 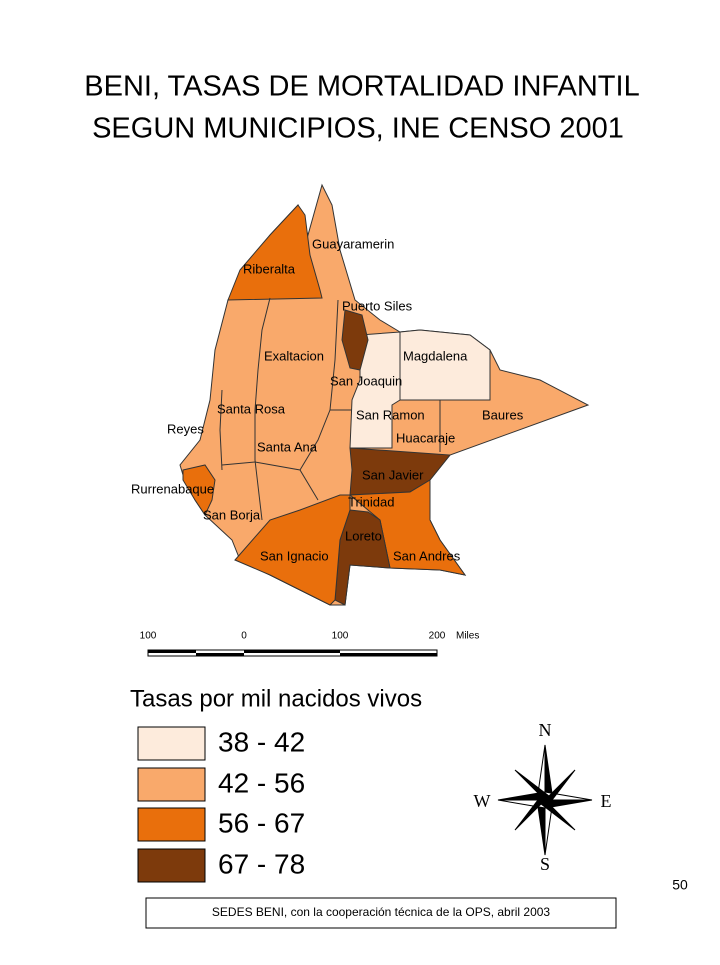 I want to click on municipality-label: San Borja, so click(x=232, y=514).